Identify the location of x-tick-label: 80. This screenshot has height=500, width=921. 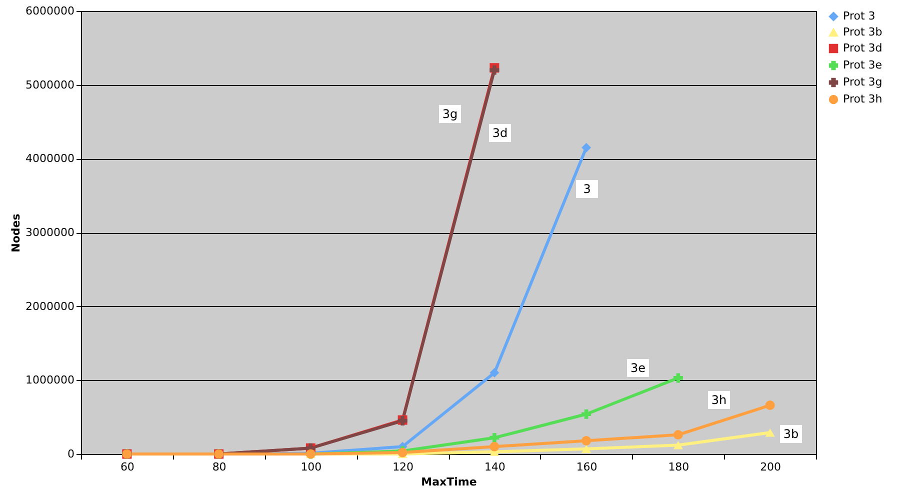
(219, 467).